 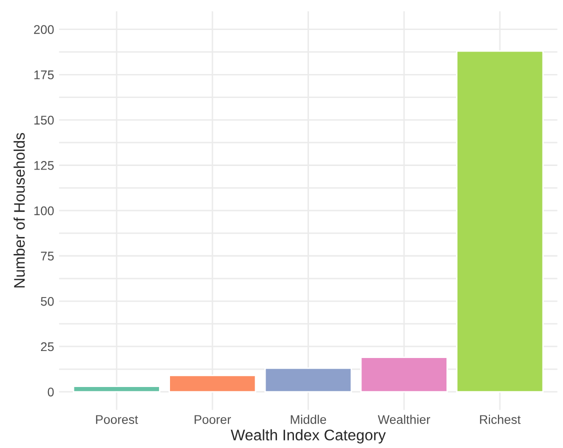 What do you see at coordinates (500, 419) in the screenshot?
I see `x-tick-label: Richest` at bounding box center [500, 419].